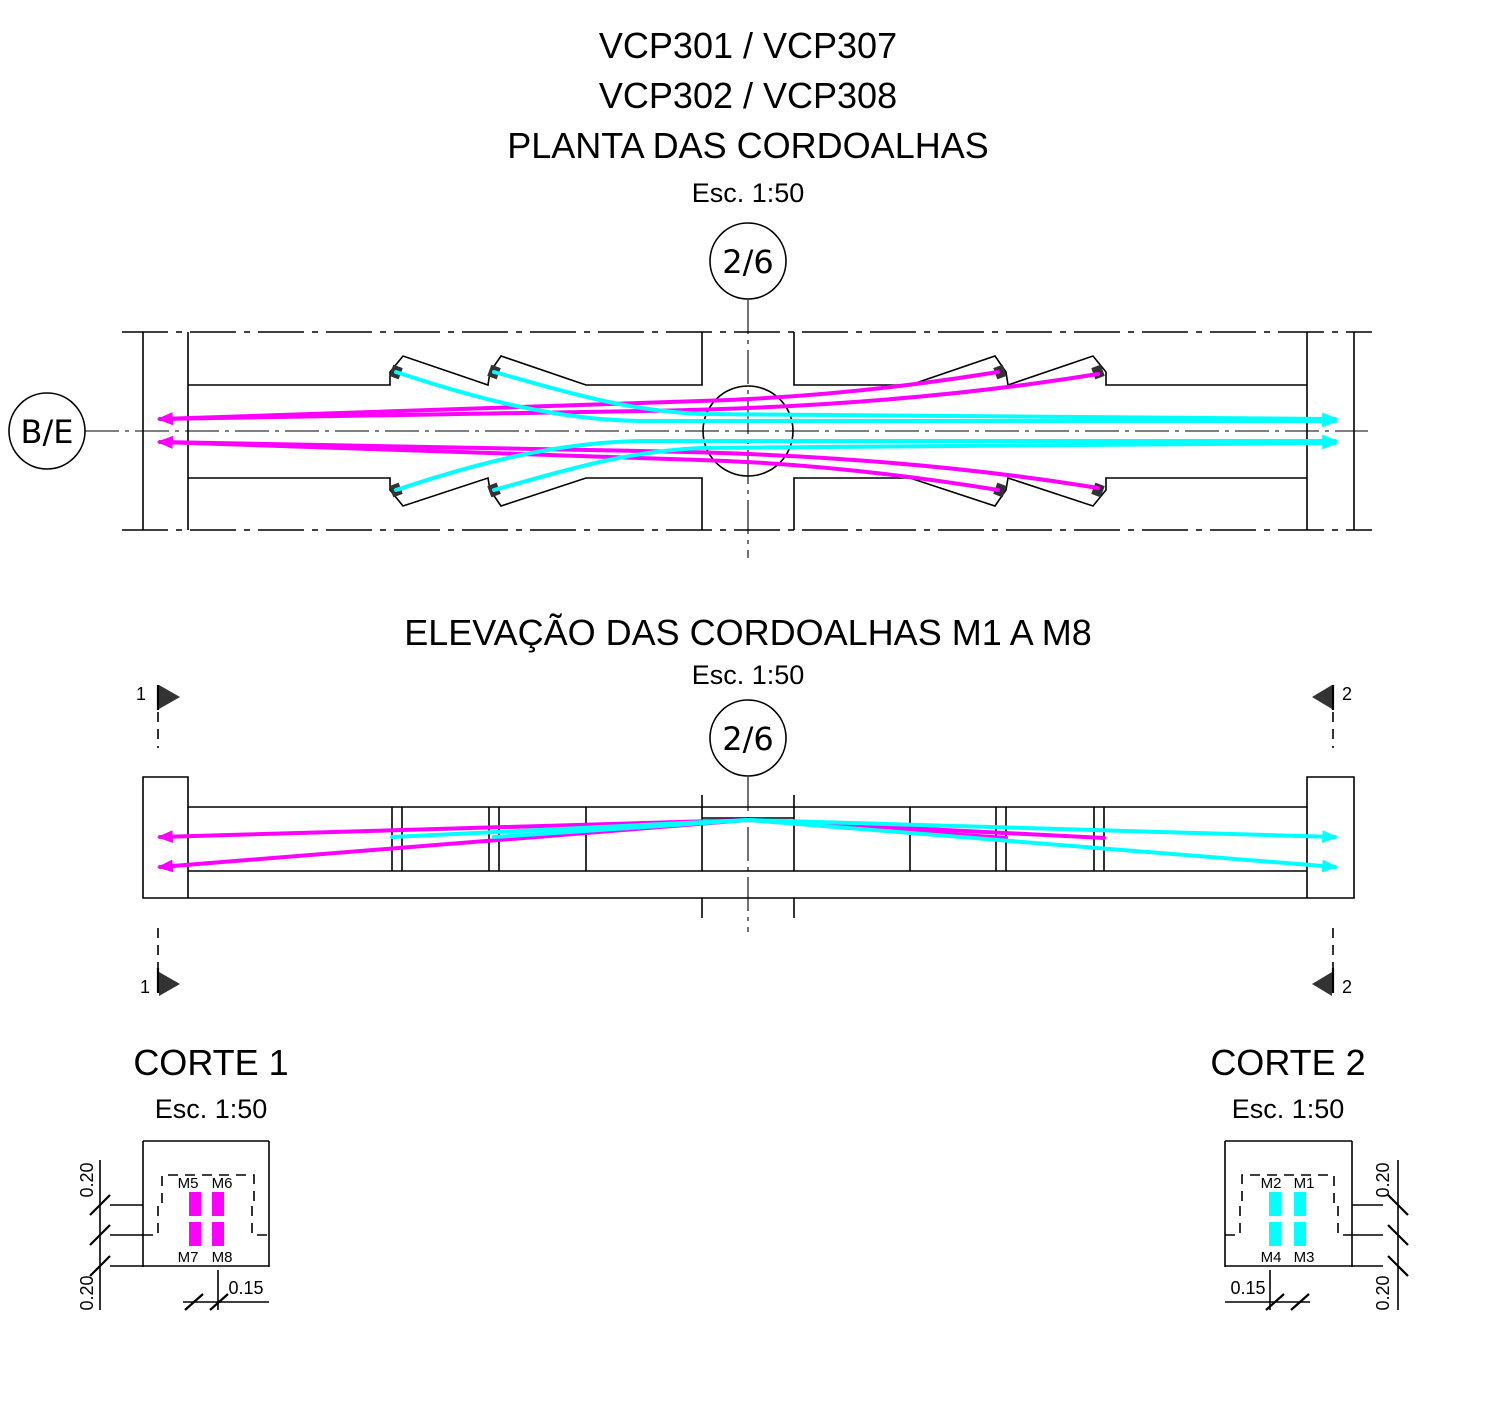 Image resolution: width=1490 pixels, height=1409 pixels. I want to click on corte1-tendon-m7, so click(195, 1234).